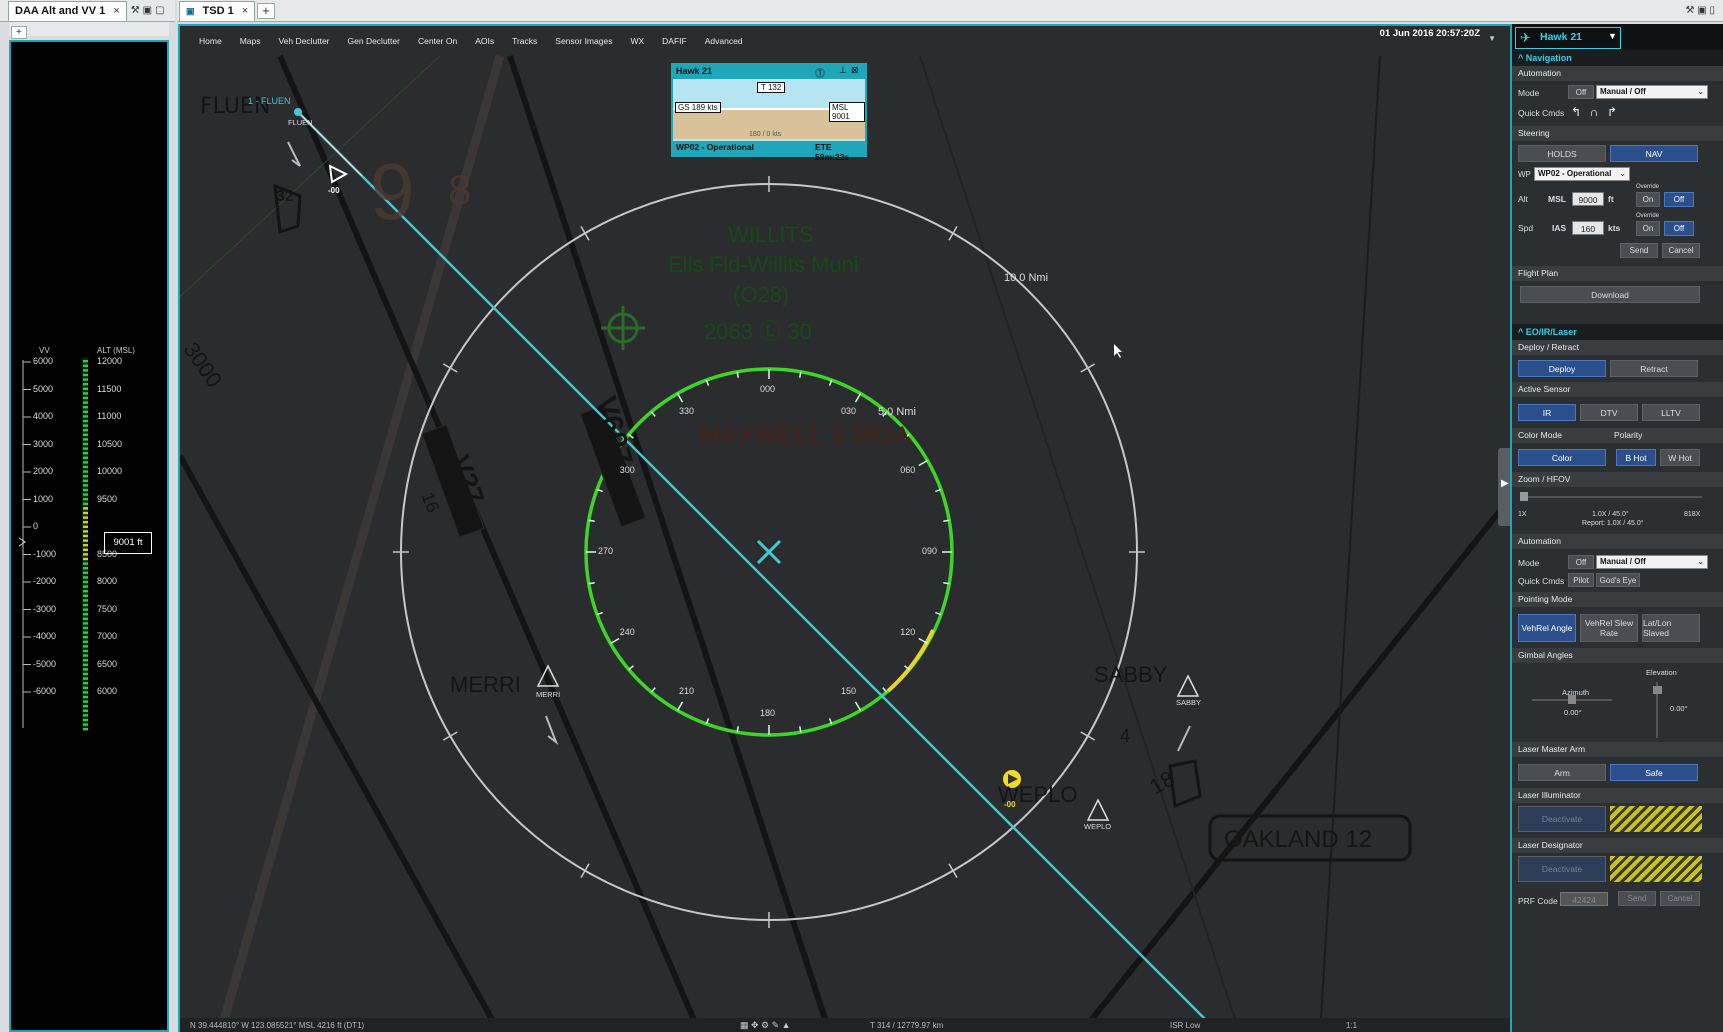  I want to click on alt-override-on-button: On, so click(1648, 199).